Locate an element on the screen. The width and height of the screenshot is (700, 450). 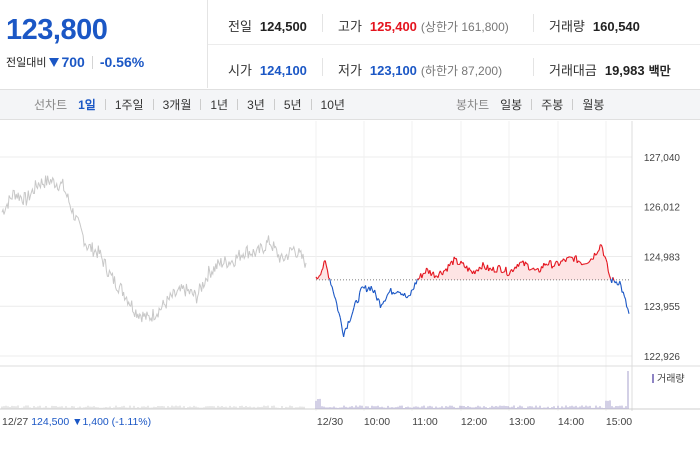
volume-area: 거래량 is located at coordinates (350, 387).